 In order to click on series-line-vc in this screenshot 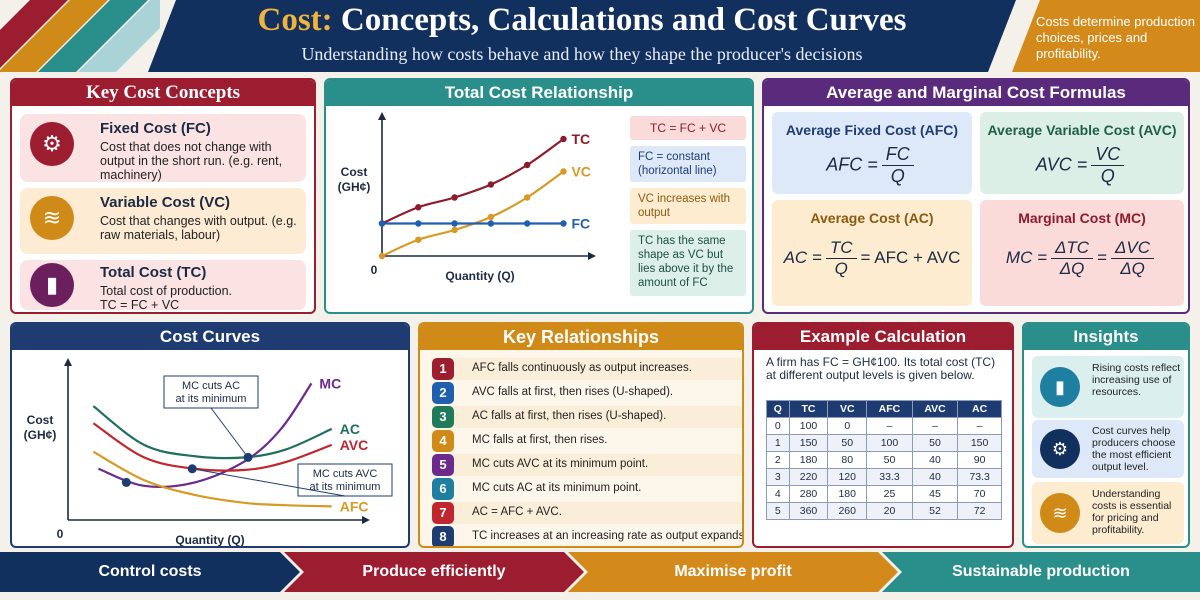, I will do `click(473, 214)`.